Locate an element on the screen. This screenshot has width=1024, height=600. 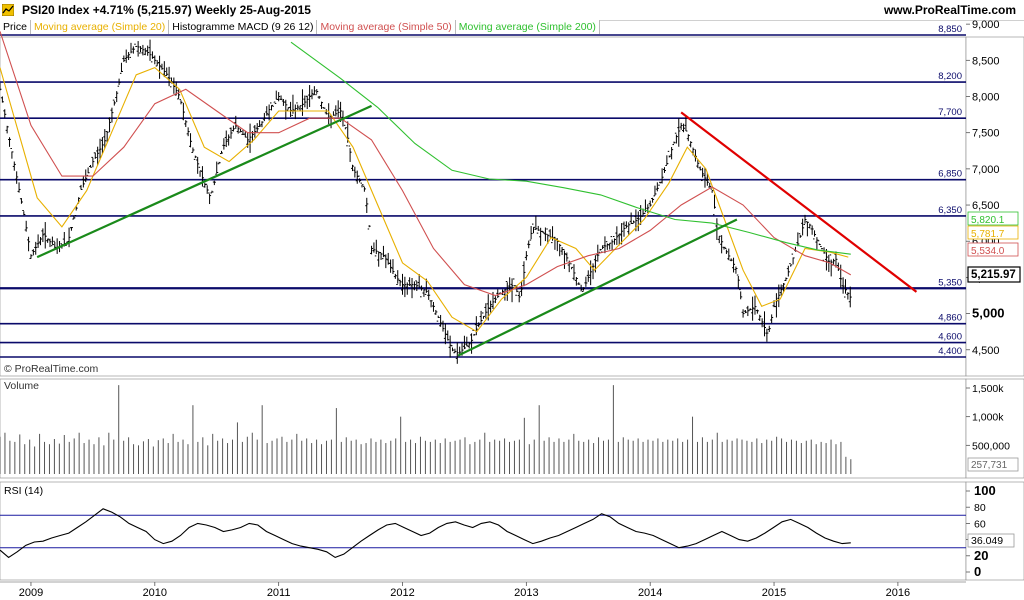
x-tick-label: 2014 is located at coordinates (650, 593).